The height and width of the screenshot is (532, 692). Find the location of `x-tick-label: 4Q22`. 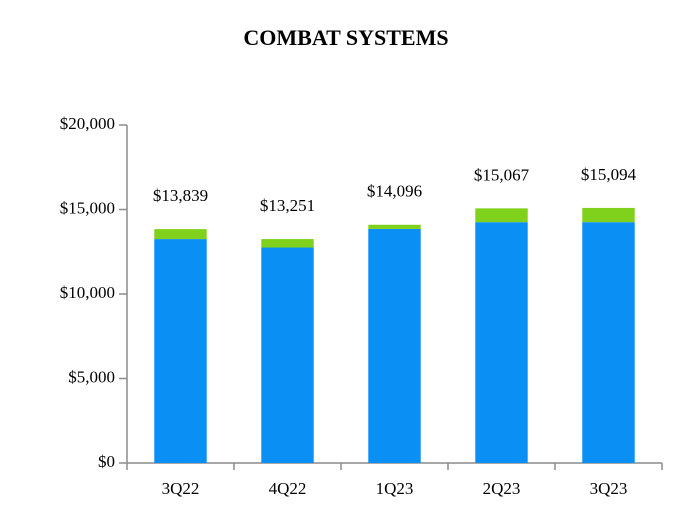

x-tick-label: 4Q22 is located at coordinates (288, 488).